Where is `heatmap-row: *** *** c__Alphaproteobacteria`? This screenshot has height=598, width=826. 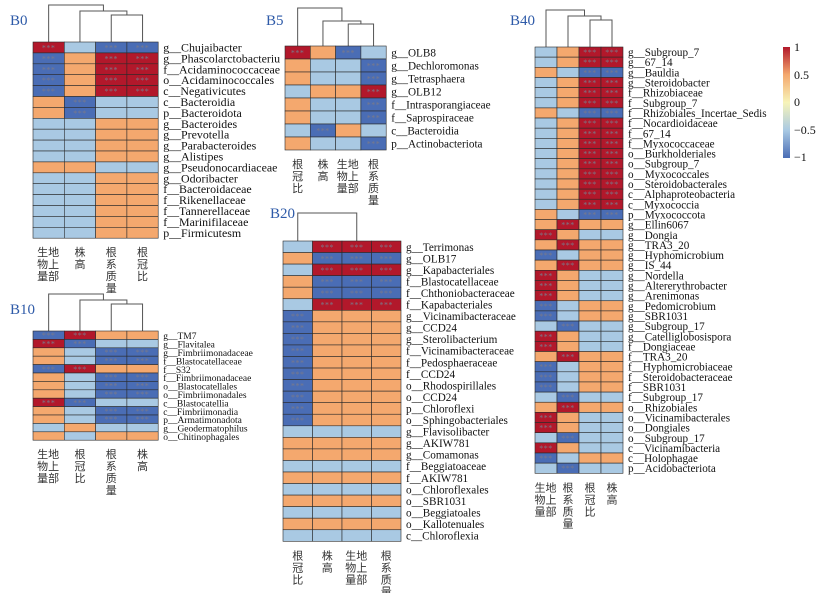 heatmap-row: *** *** c__Alphaproteobacteria is located at coordinates (634, 194).